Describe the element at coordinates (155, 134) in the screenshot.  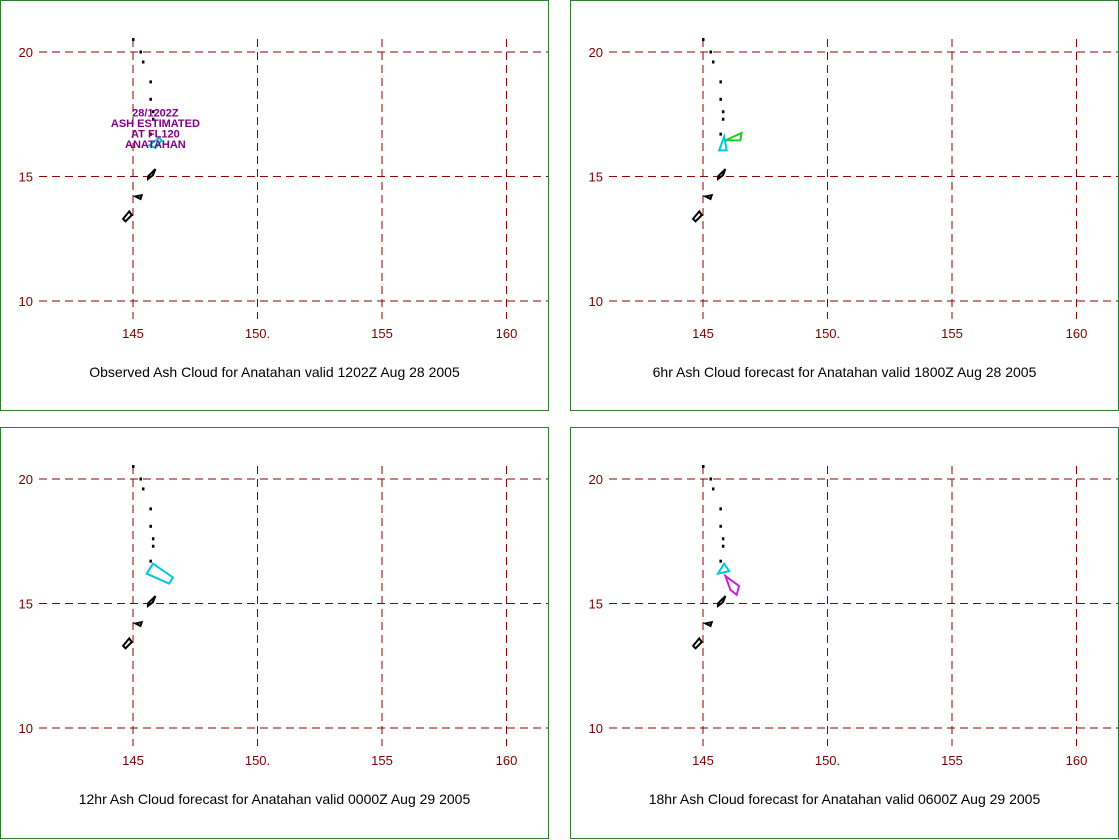
I see `ash-annotation-line: AT FL120` at that location.